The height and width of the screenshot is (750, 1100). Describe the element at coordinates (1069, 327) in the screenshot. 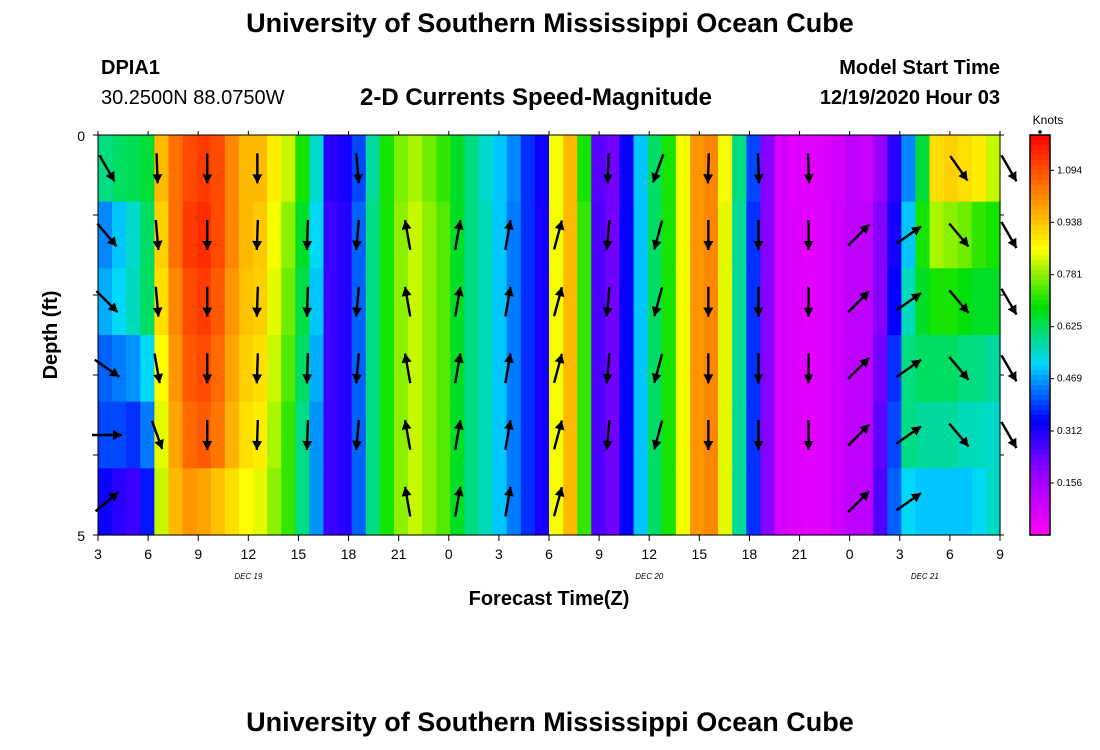

I see `colorbar-tick-label: 0.625` at that location.